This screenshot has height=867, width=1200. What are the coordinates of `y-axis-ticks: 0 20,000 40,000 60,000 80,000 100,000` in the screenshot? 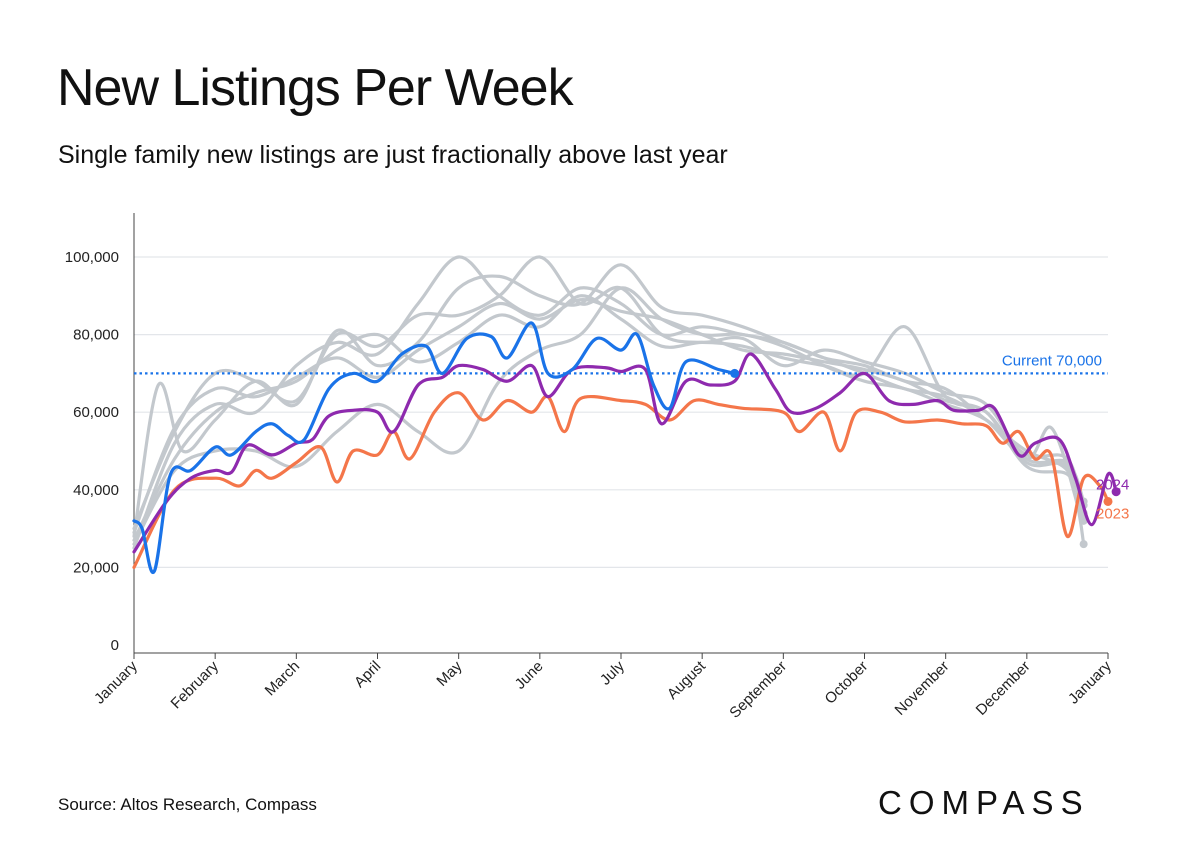 It's located at (92, 451).